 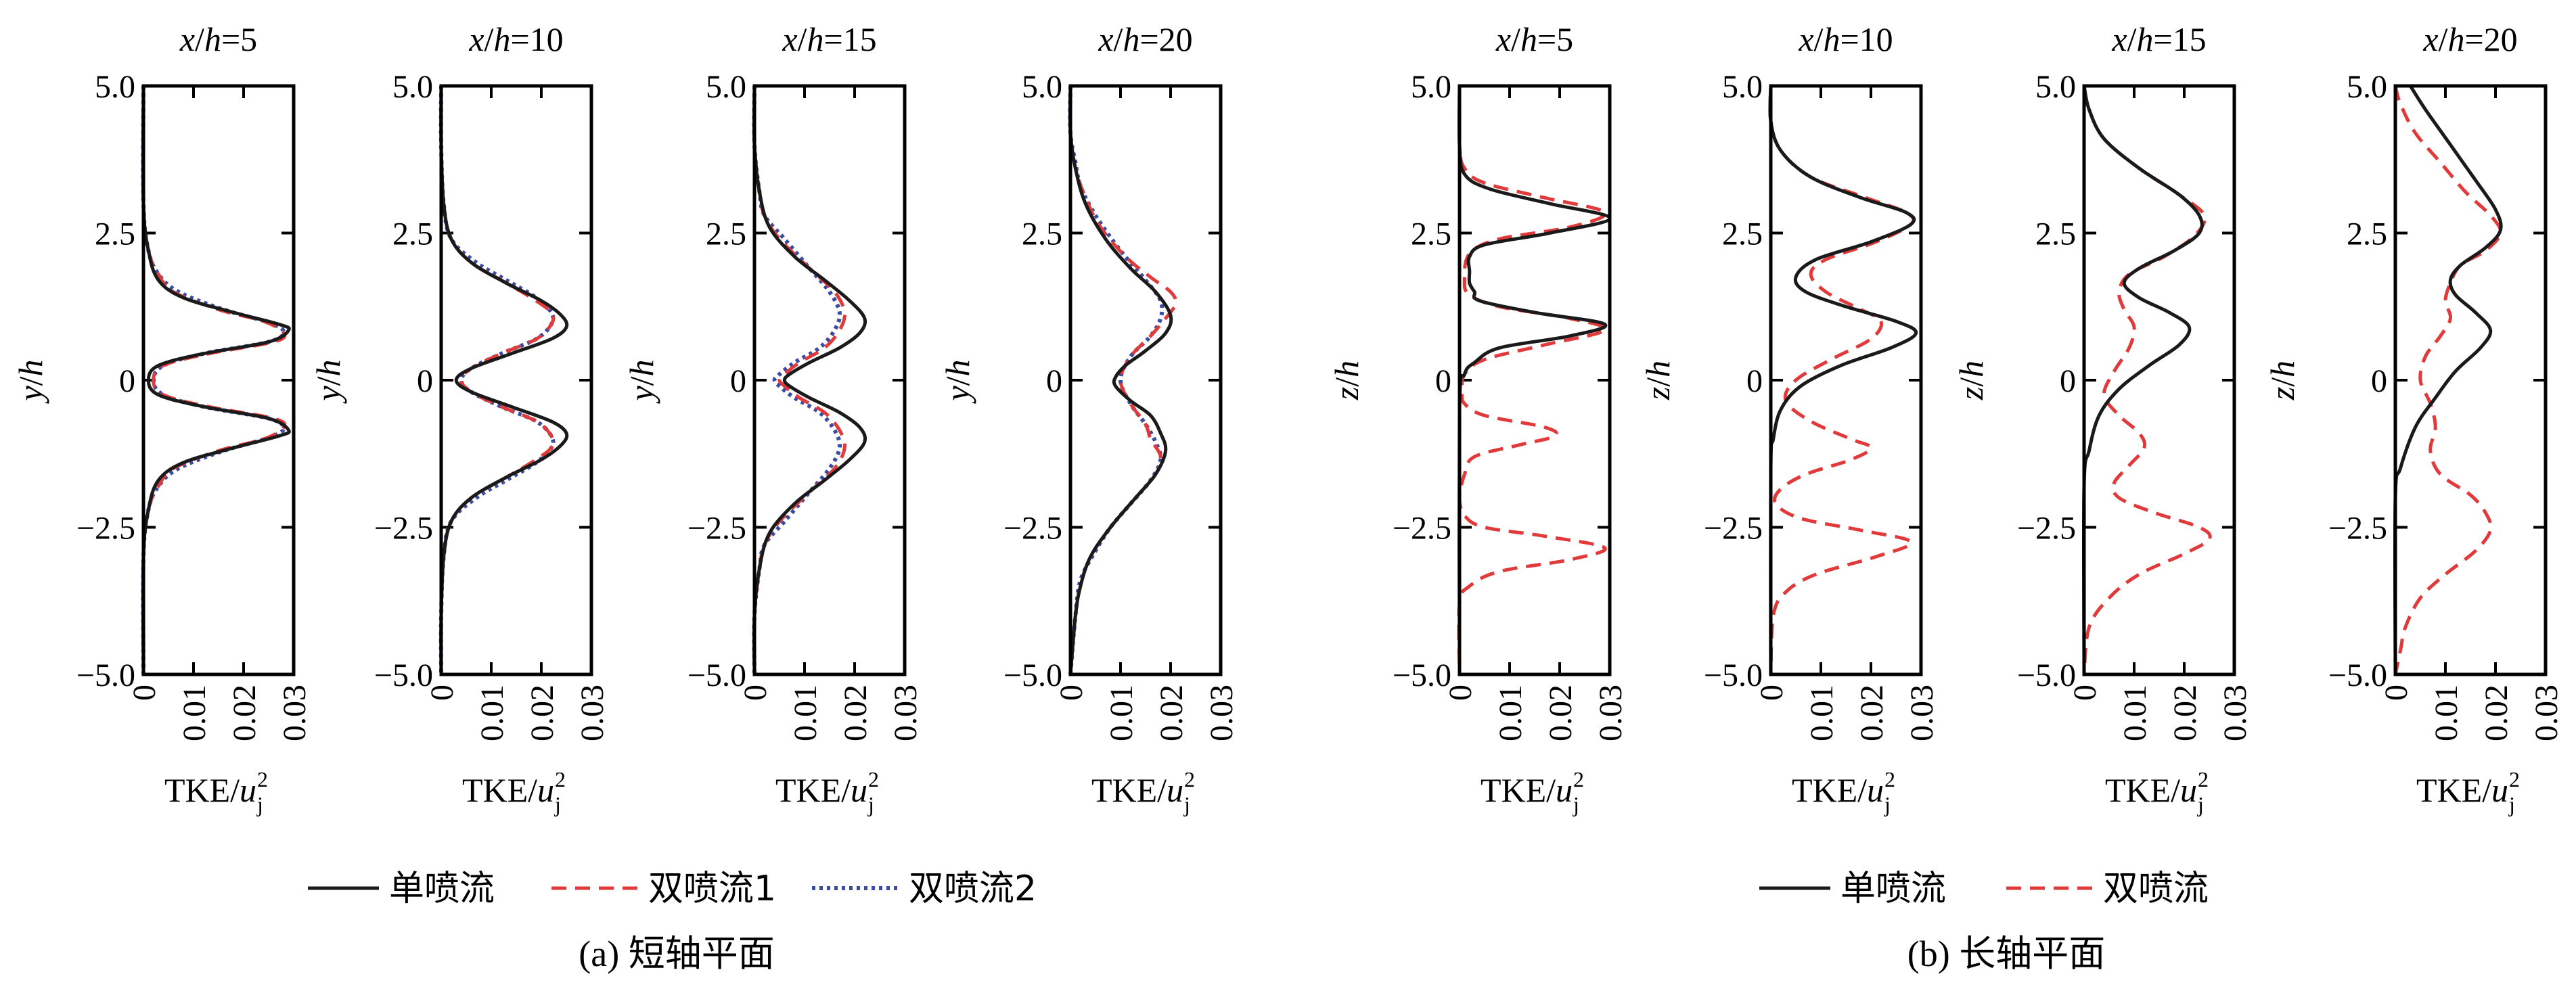 What do you see at coordinates (328, 395) in the screenshot?
I see `y-axis-label-var: y` at bounding box center [328, 395].